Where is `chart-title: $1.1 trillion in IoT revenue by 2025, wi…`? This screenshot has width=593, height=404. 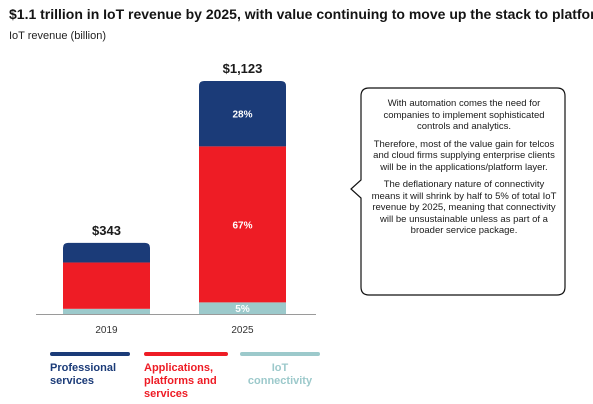
chart-title: $1.1 trillion in IoT revenue by 2025, wi… is located at coordinates (301, 14).